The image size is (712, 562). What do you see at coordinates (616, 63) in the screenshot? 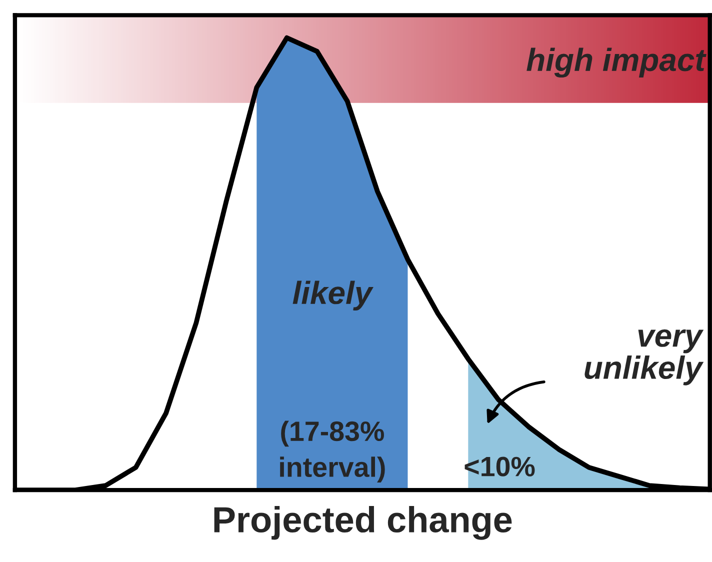
I see `annotation: high impact` at bounding box center [616, 63].